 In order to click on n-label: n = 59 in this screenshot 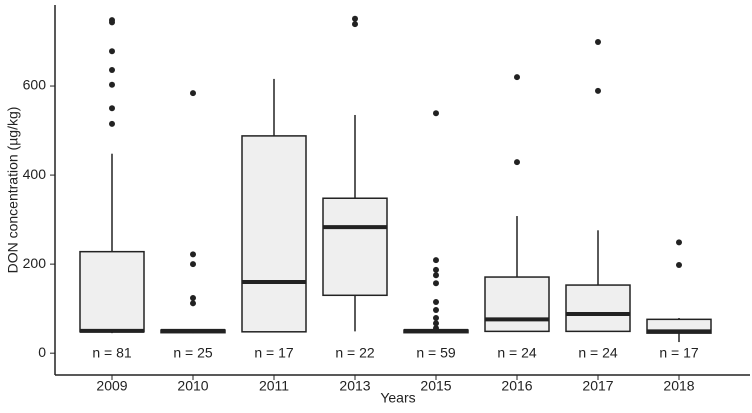, I will do `click(436, 353)`.